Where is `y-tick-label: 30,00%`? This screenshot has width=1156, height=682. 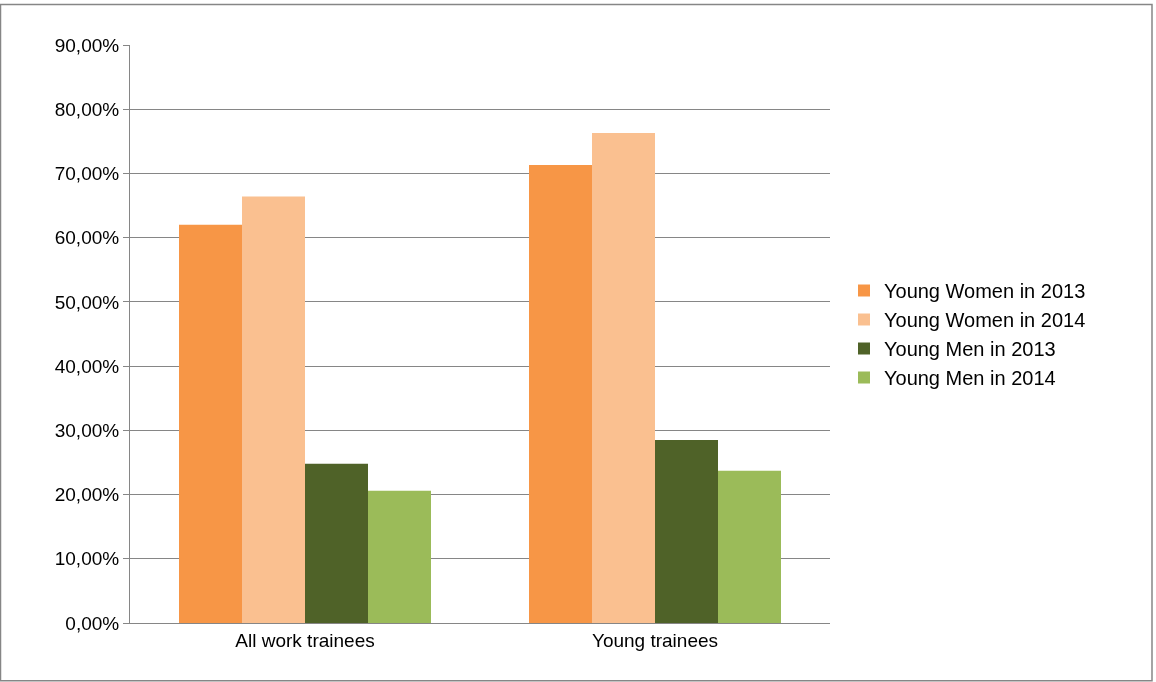
y-tick-label: 30,00% is located at coordinates (87, 430).